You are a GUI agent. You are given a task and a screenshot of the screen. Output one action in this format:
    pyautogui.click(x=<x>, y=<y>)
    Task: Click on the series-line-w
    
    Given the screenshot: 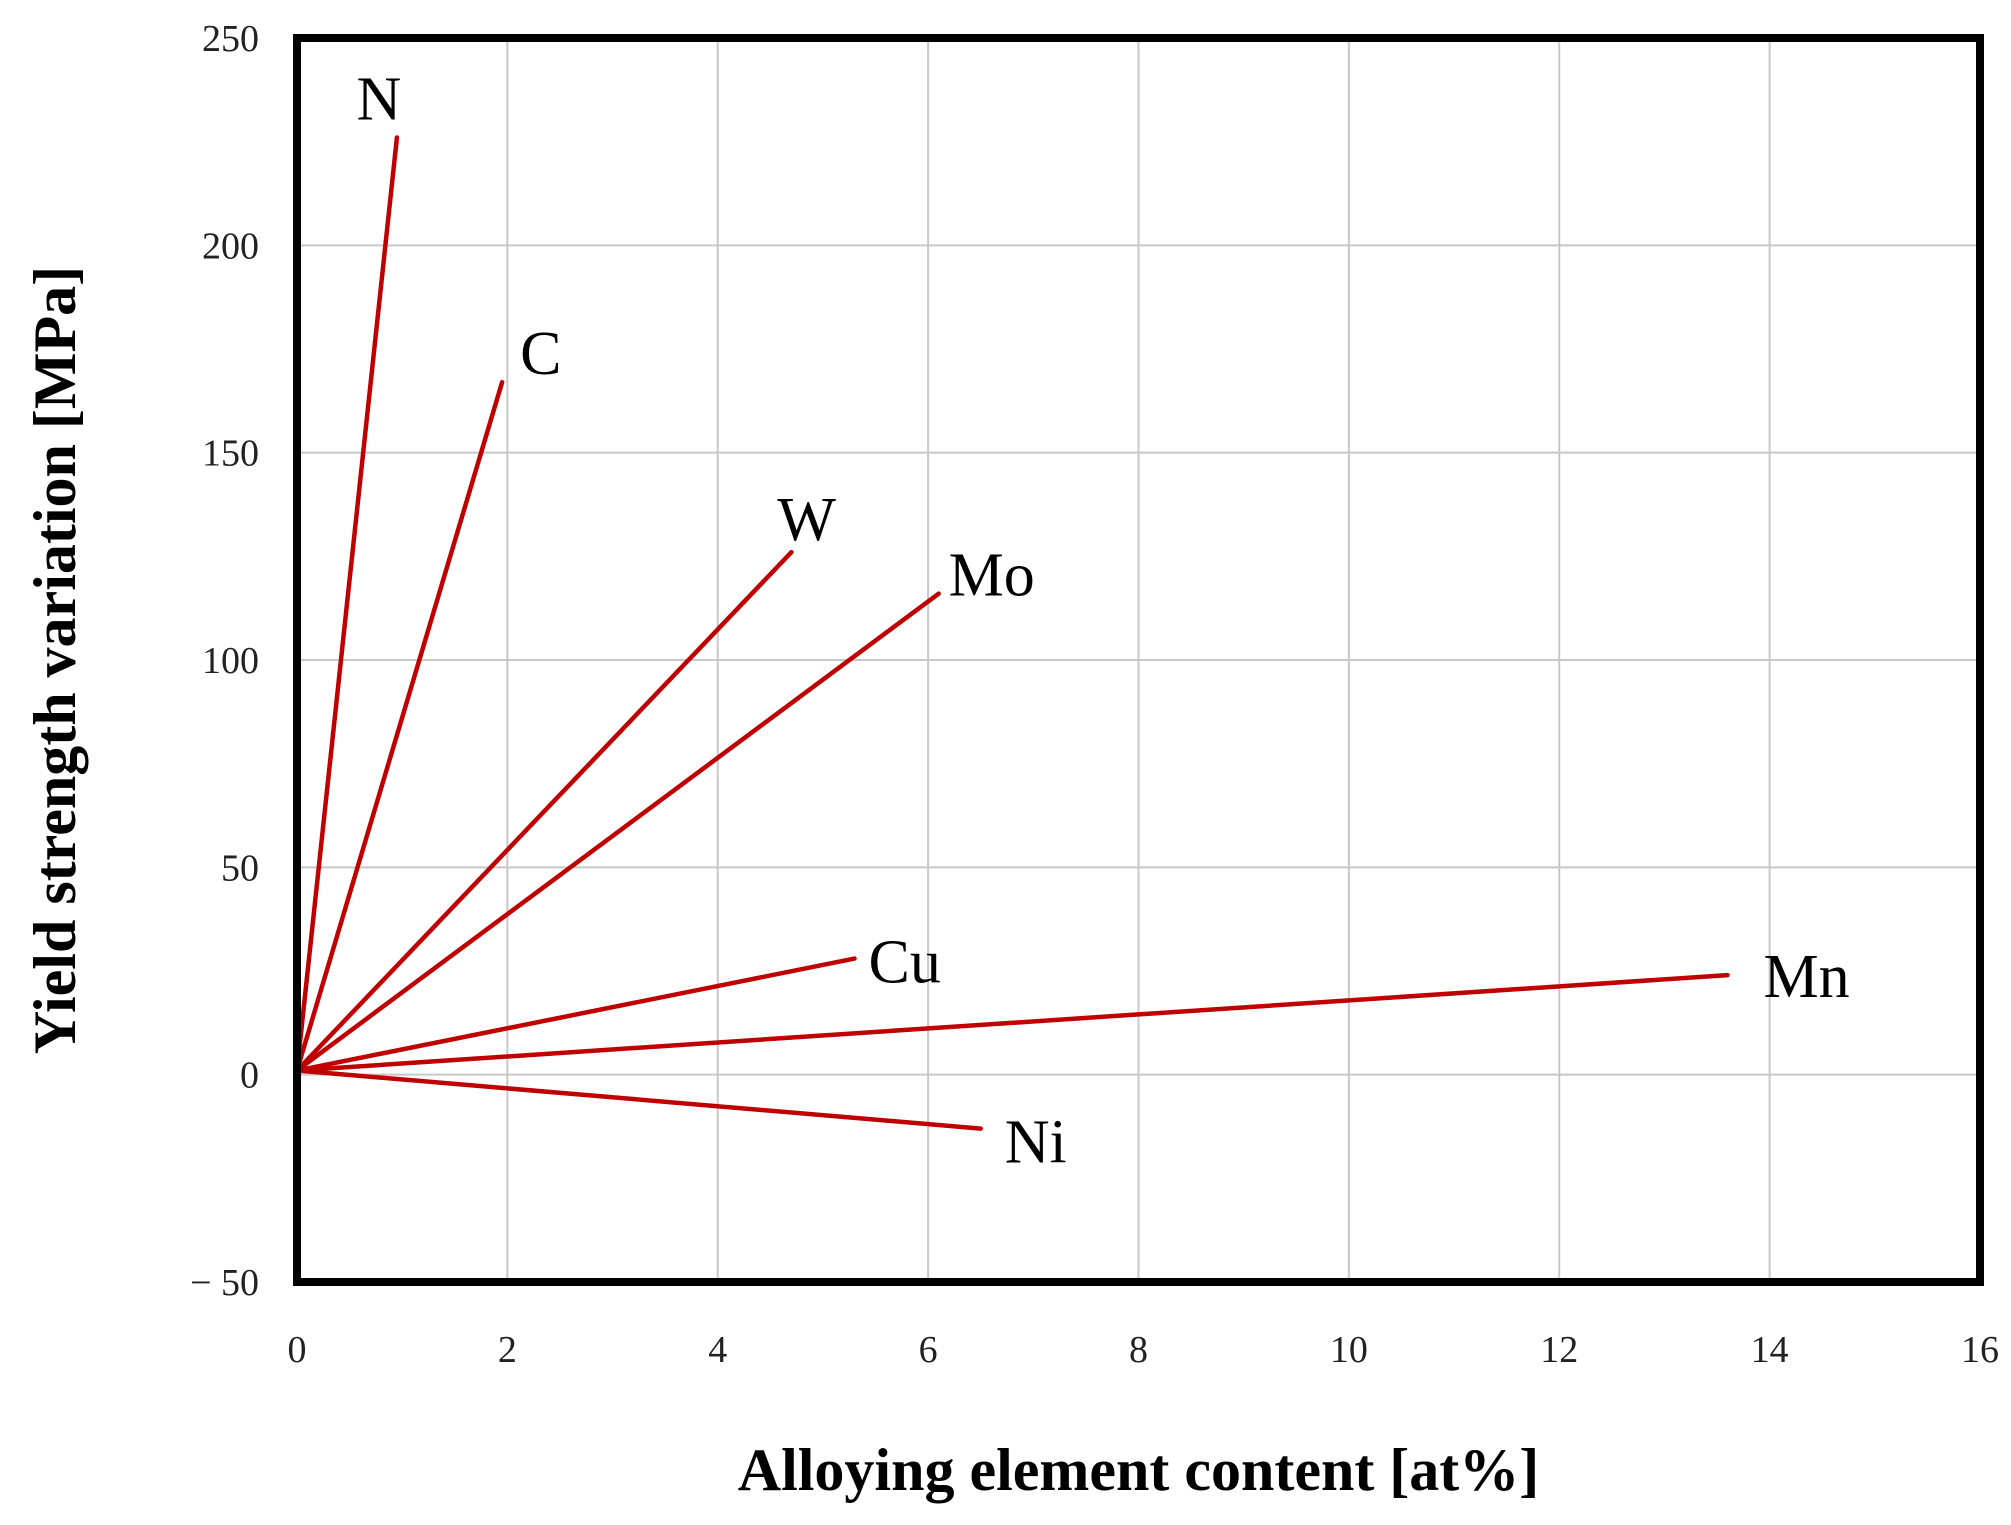 What is the action you would take?
    pyautogui.click(x=544, y=811)
    